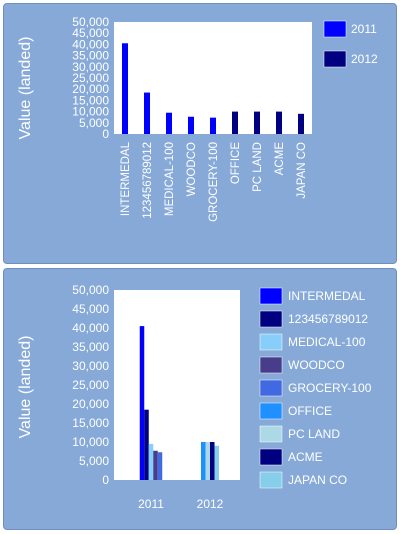  Describe the element at coordinates (151, 461) in the screenshot. I see `bar-medical-100-2011` at that location.